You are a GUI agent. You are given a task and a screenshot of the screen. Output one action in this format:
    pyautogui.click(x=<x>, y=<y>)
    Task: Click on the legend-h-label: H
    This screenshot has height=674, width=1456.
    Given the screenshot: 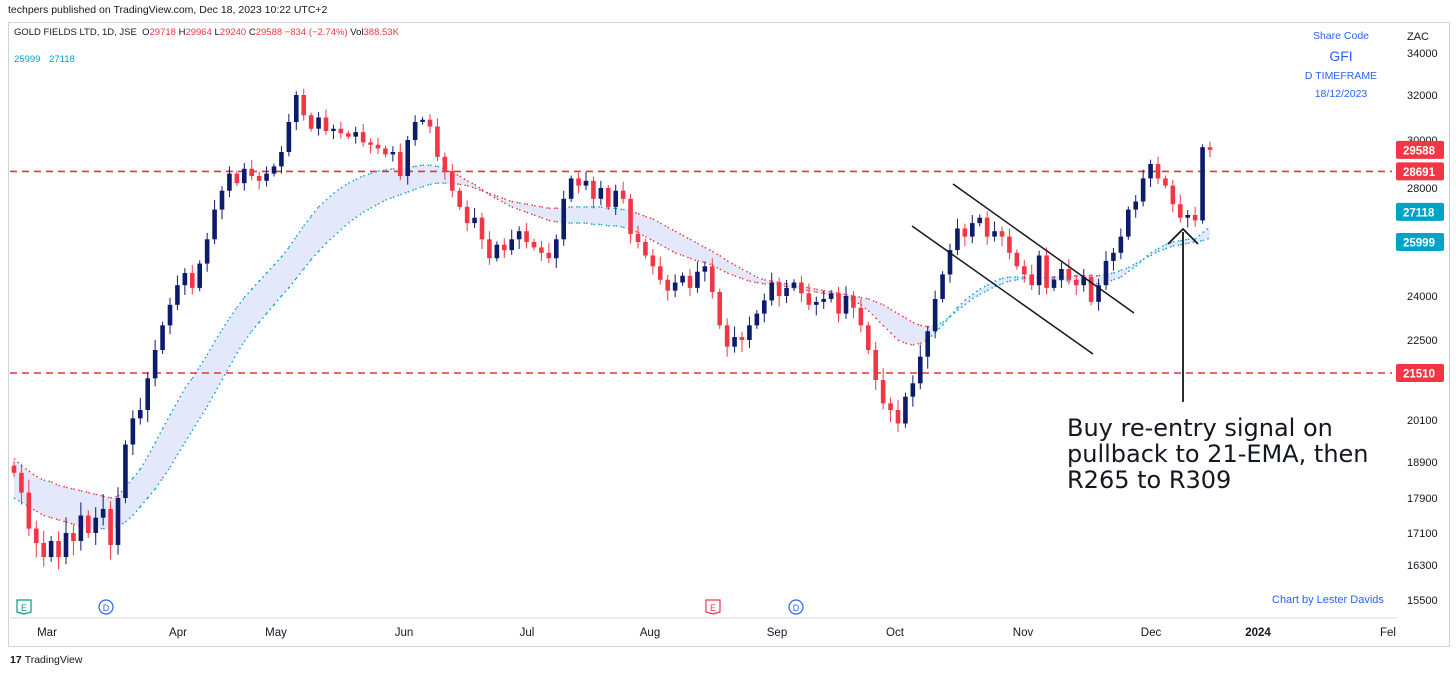 What is the action you would take?
    pyautogui.click(x=182, y=32)
    